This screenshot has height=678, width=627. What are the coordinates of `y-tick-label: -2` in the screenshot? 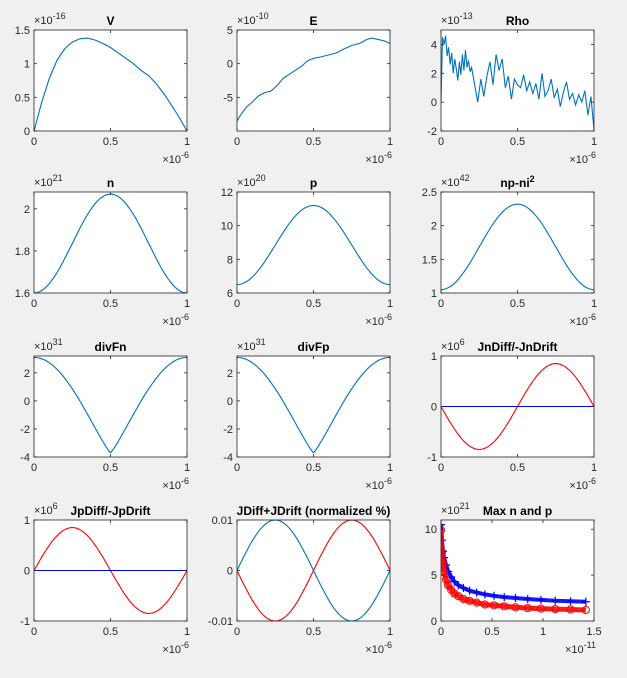 It's located at (228, 430).